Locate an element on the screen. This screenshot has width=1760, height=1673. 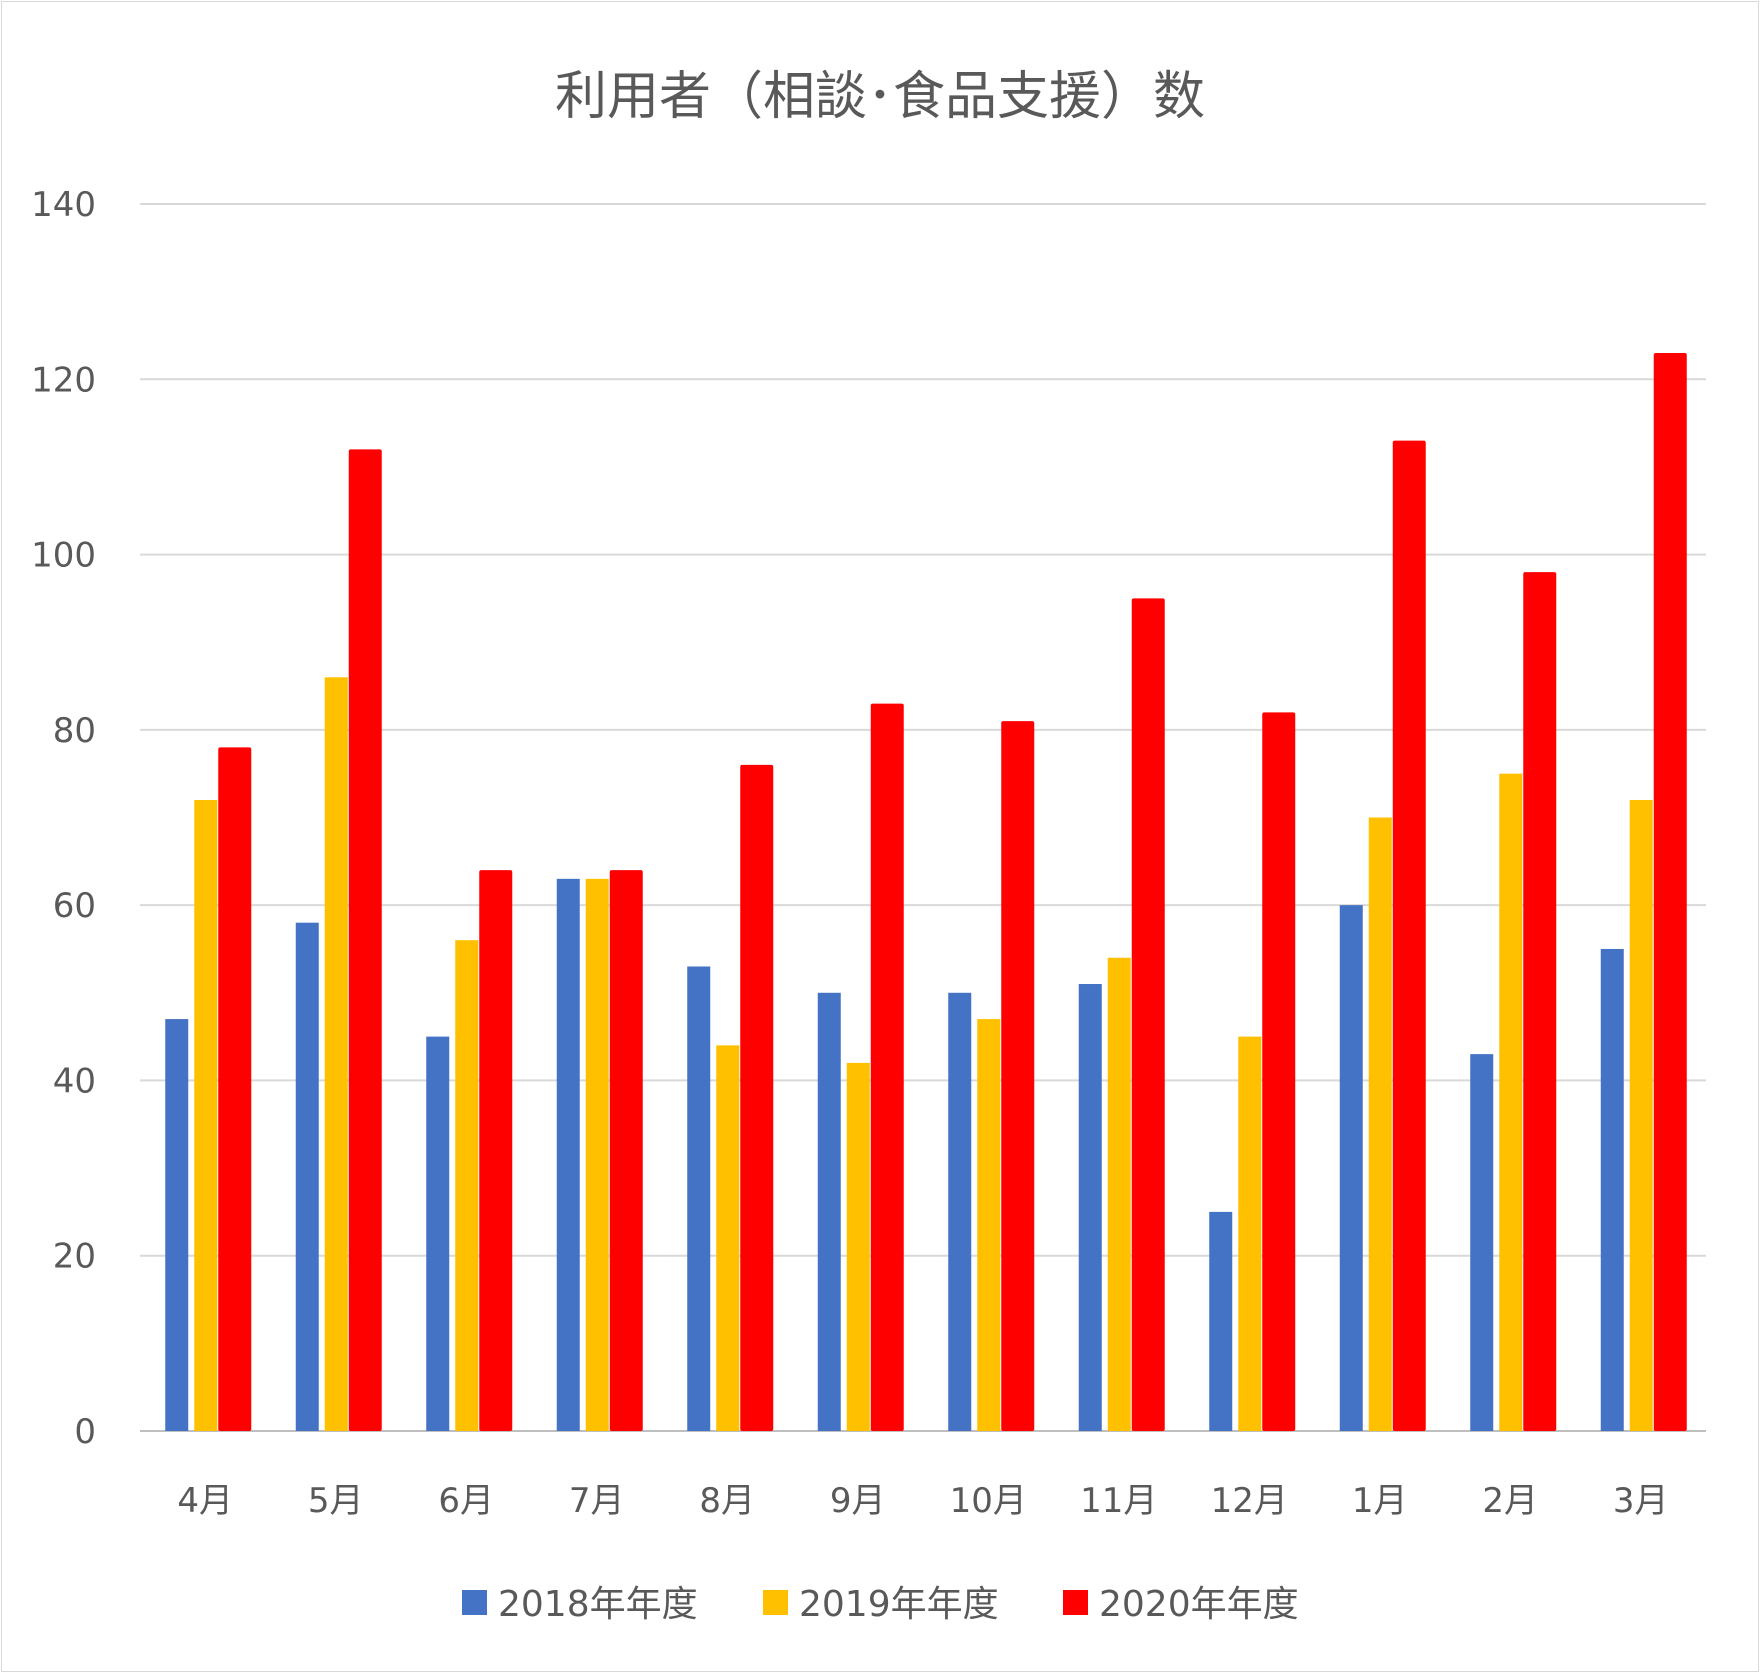
bar-2020年年度-11月 is located at coordinates (1148, 1014).